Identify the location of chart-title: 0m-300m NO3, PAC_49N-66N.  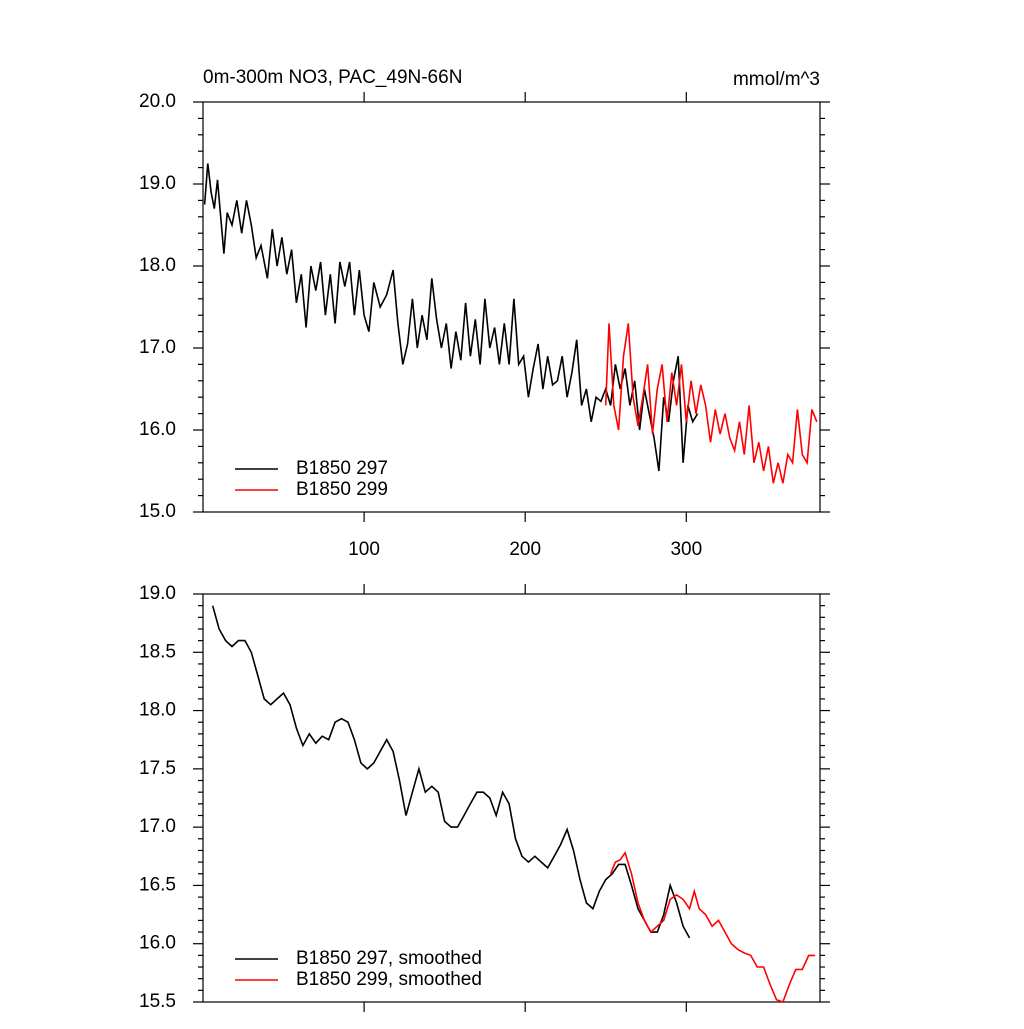
(332, 77).